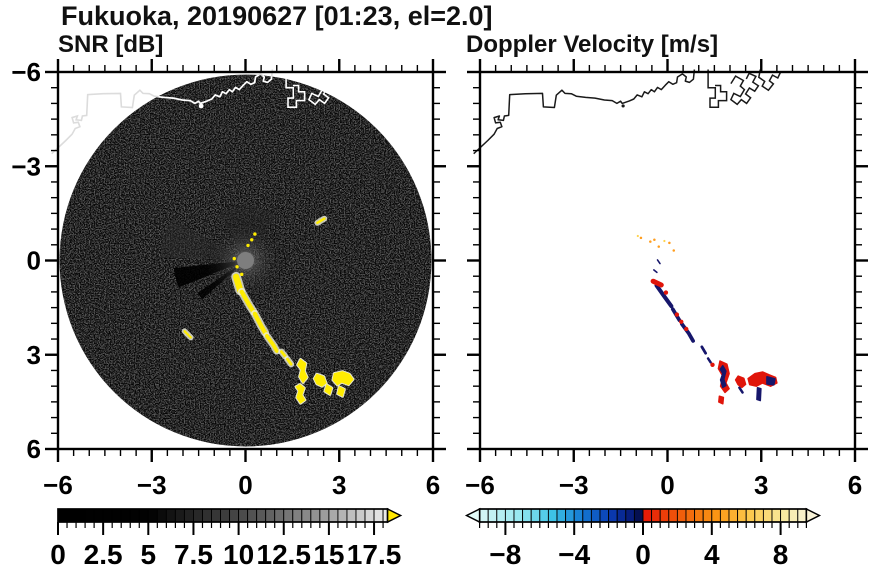  I want to click on svg-text: 7.5, so click(193, 554).